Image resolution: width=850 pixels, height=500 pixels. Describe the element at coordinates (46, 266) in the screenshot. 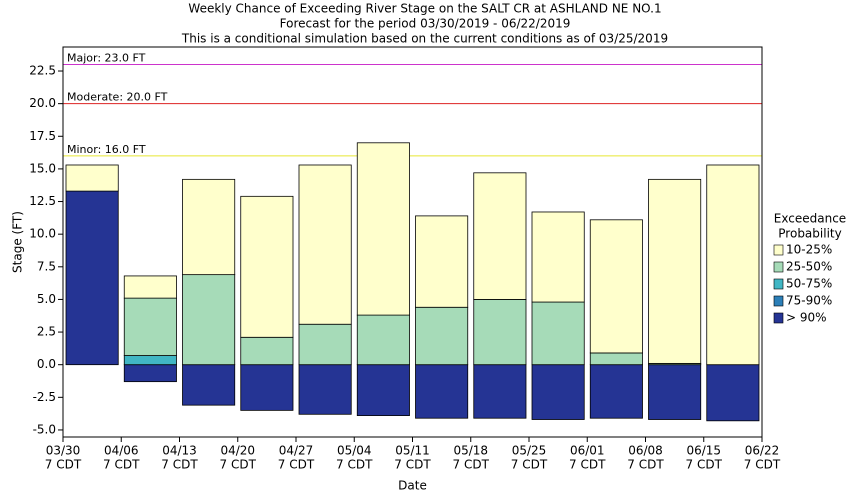

I see `y-tick-label: 7.5` at that location.